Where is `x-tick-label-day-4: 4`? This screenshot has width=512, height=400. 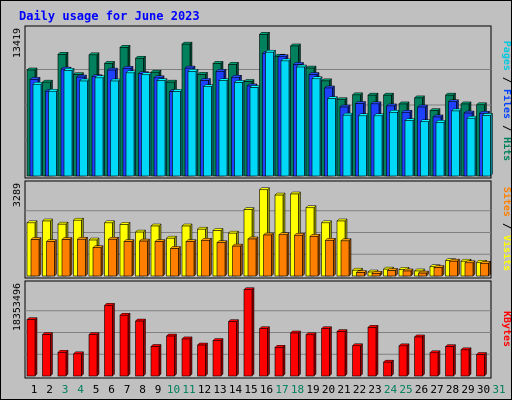 x-tick-label-day-4: 4 is located at coordinates (80, 389).